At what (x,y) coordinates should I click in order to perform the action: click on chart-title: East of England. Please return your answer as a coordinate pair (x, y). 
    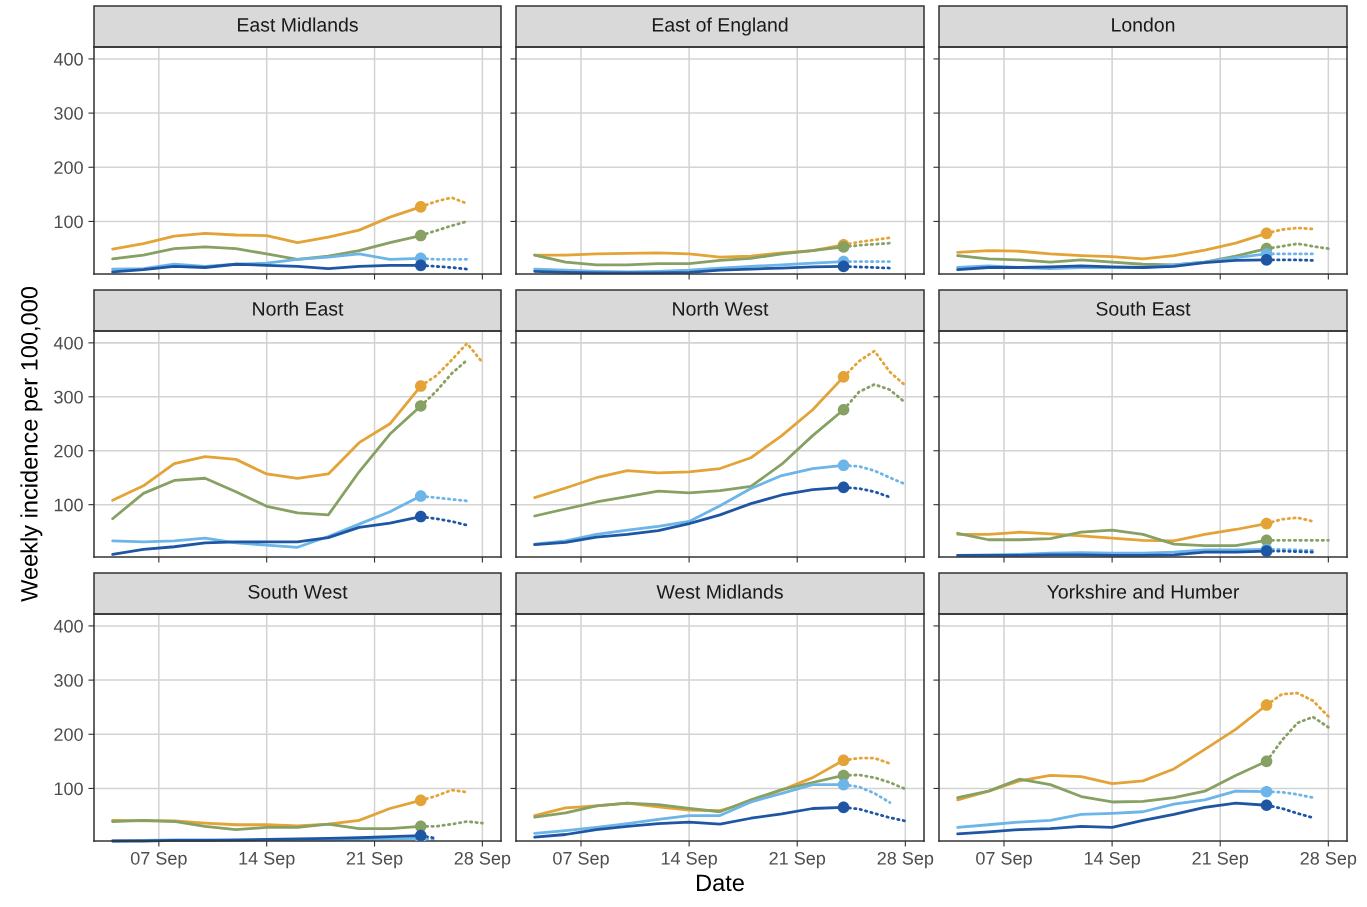
    Looking at the image, I should click on (720, 26).